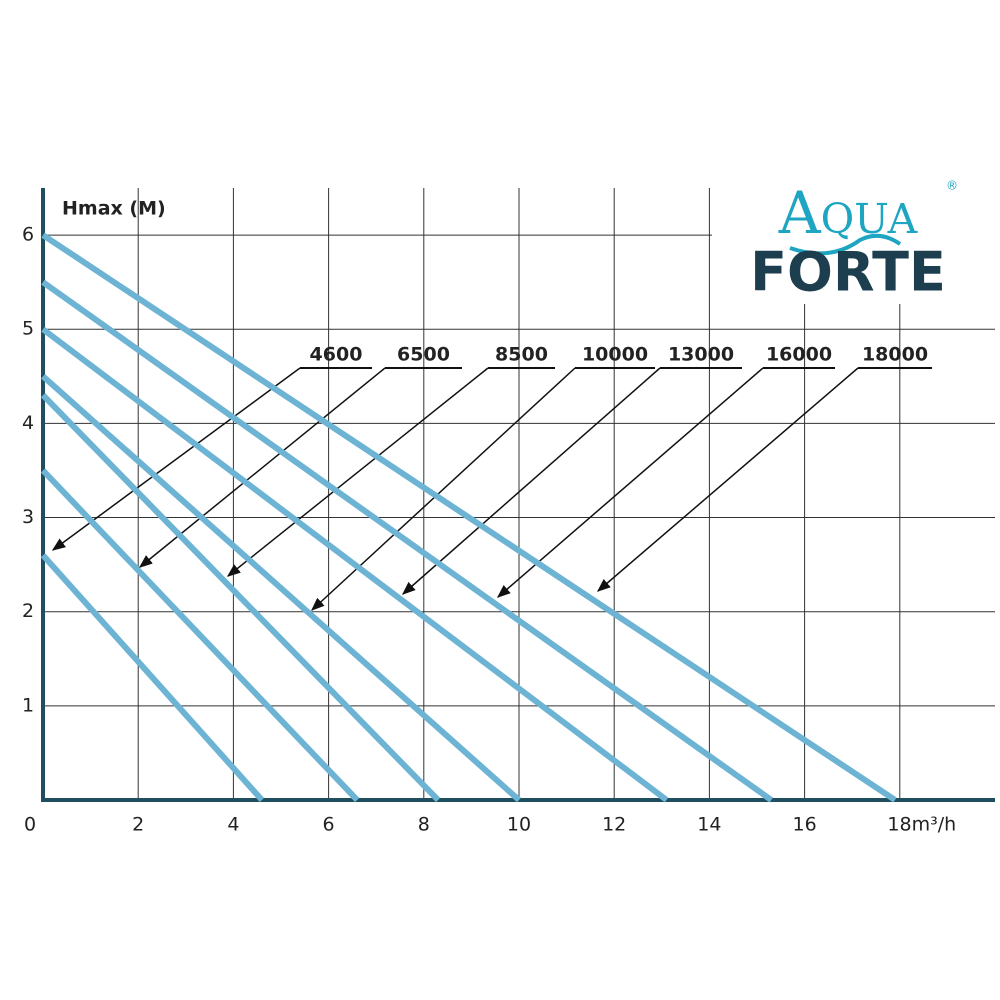 The height and width of the screenshot is (1000, 1000). Describe the element at coordinates (28, 517) in the screenshot. I see `y-tick-label: 3` at that location.